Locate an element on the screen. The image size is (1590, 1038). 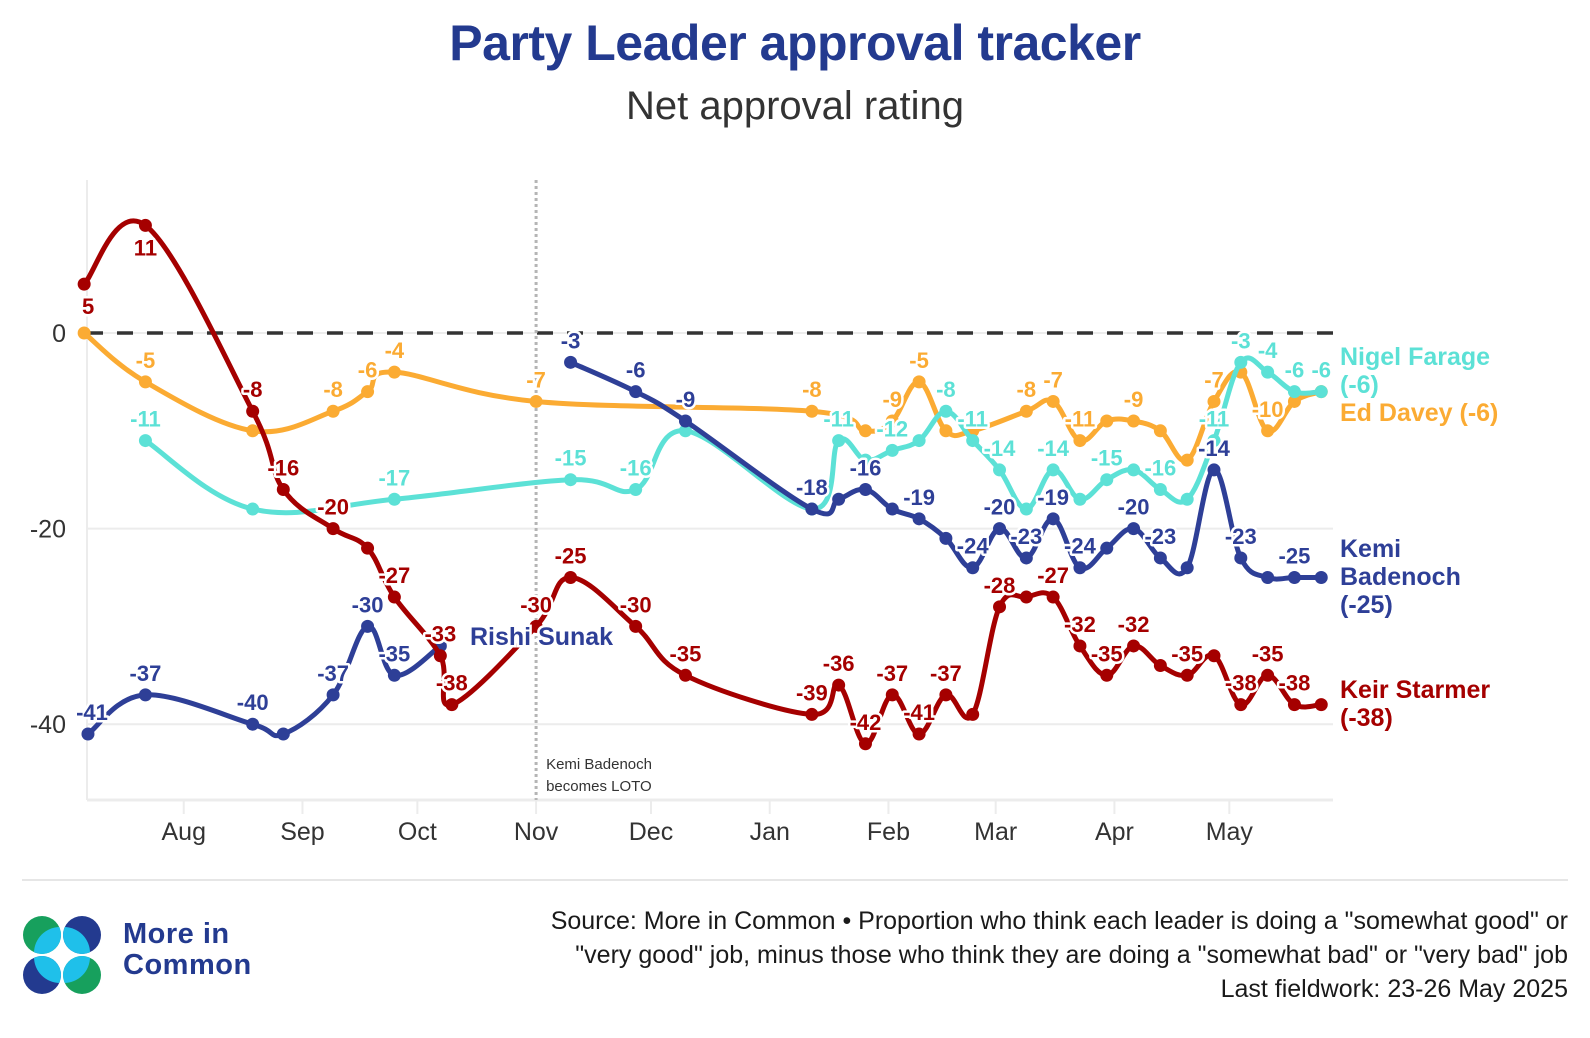
kemi-badenoch-data-label: -9 is located at coordinates (686, 399).